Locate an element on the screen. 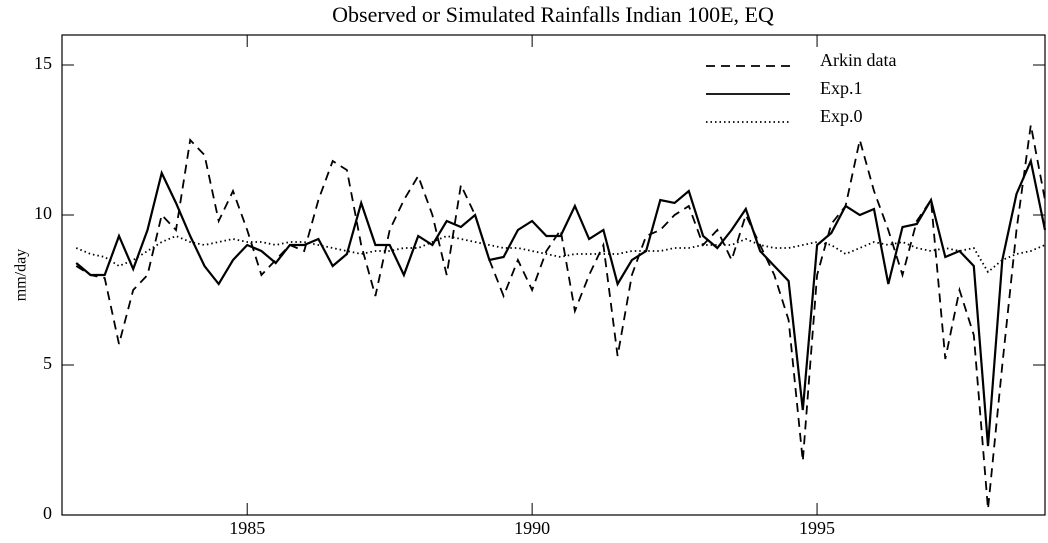 The image size is (1048, 543). data-line is located at coordinates (560, 254).